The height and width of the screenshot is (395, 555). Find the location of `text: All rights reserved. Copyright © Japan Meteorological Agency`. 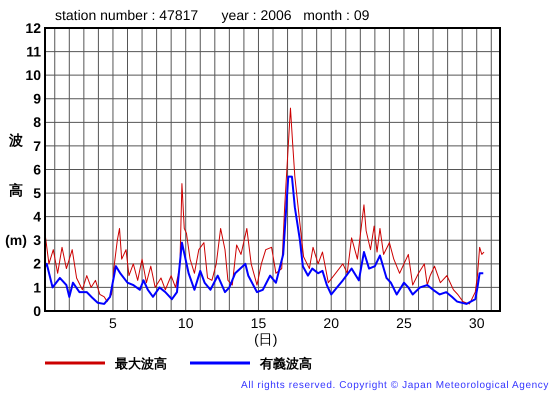

text: All rights reserved. Copyright © Japan Meteorological Agency is located at coordinates (395, 385).